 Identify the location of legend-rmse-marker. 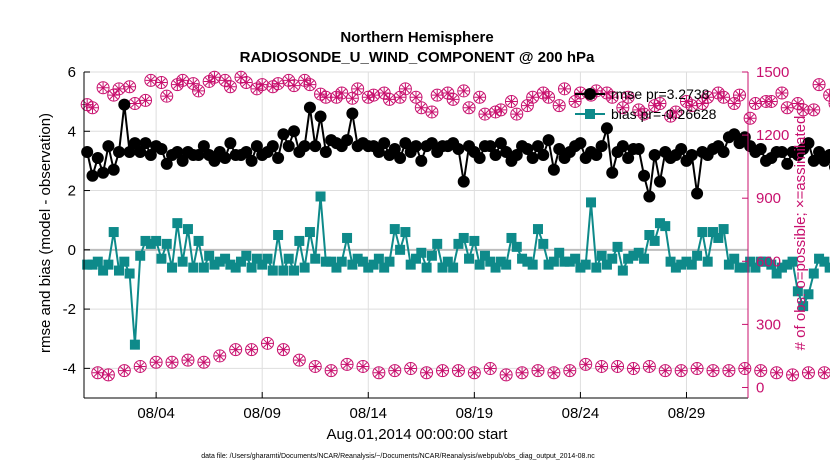
(590, 94).